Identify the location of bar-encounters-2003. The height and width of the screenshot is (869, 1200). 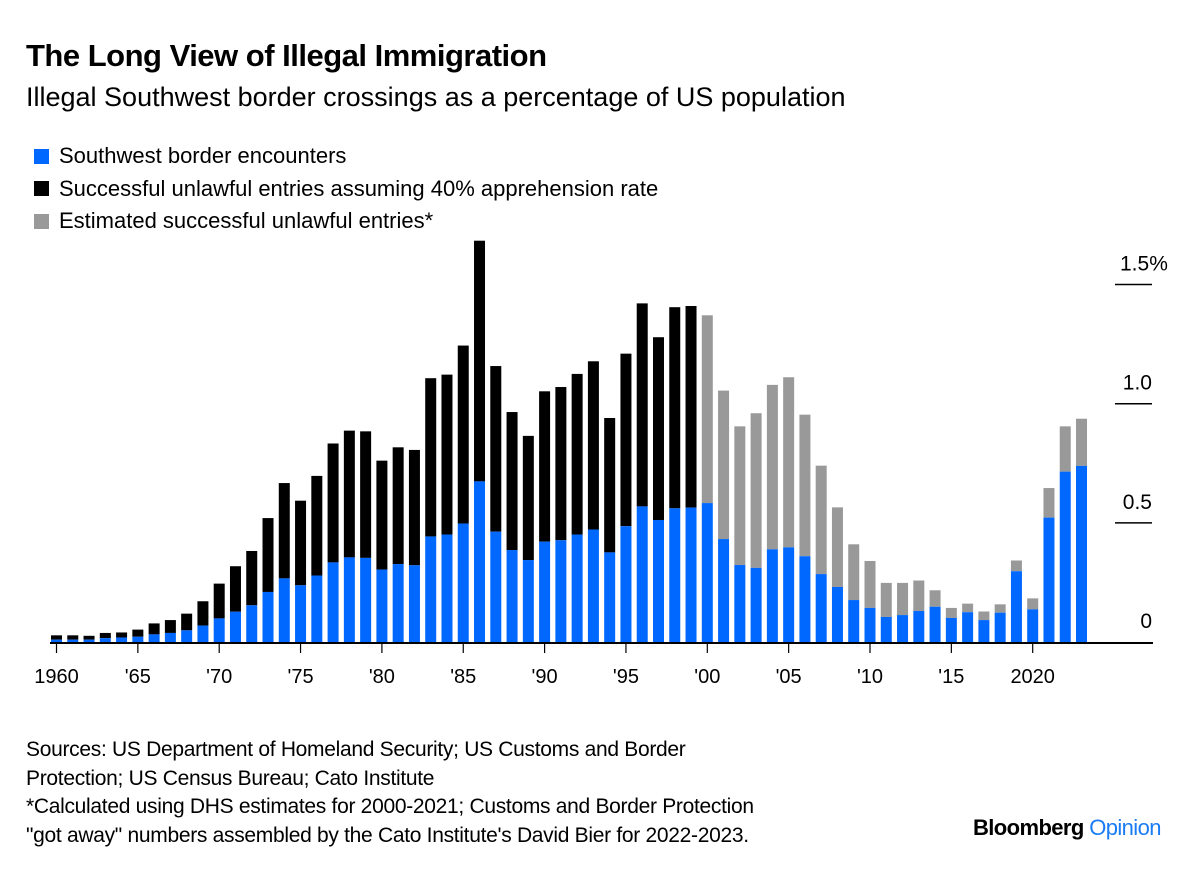
(756, 604).